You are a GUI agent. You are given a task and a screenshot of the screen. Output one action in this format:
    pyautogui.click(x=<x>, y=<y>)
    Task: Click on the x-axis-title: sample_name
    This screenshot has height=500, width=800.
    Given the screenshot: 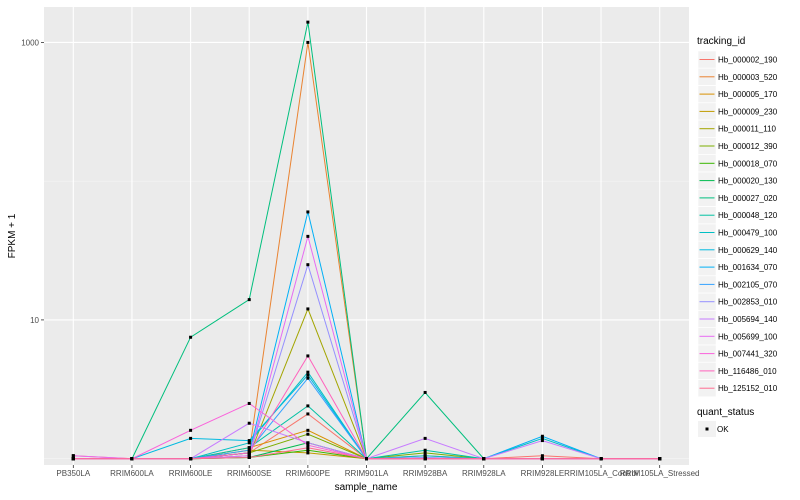 What is the action you would take?
    pyautogui.click(x=366, y=487)
    